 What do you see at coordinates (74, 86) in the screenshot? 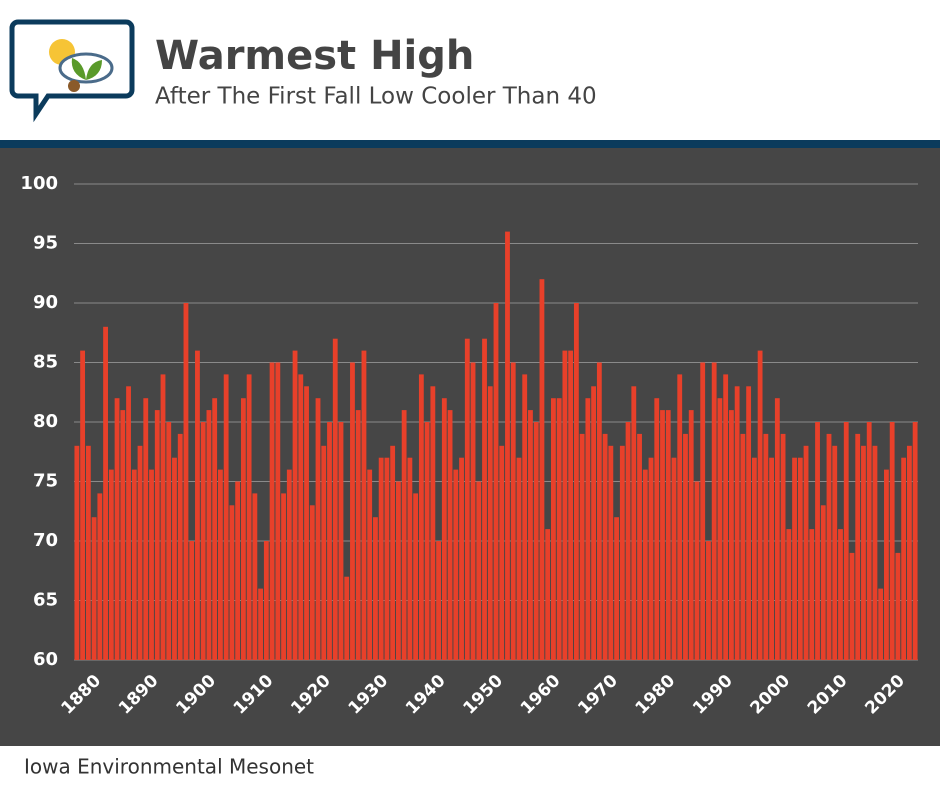
I see `logo-seed` at bounding box center [74, 86].